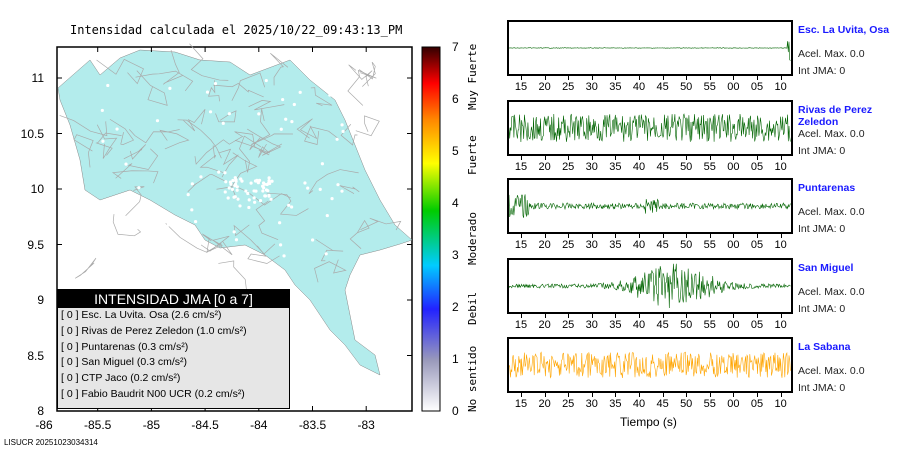 This screenshot has width=910, height=460. I want to click on legend-row: [ 0 ] Fabio Baudrit N00 UCR (0.2 cm/s²), so click(153, 393).